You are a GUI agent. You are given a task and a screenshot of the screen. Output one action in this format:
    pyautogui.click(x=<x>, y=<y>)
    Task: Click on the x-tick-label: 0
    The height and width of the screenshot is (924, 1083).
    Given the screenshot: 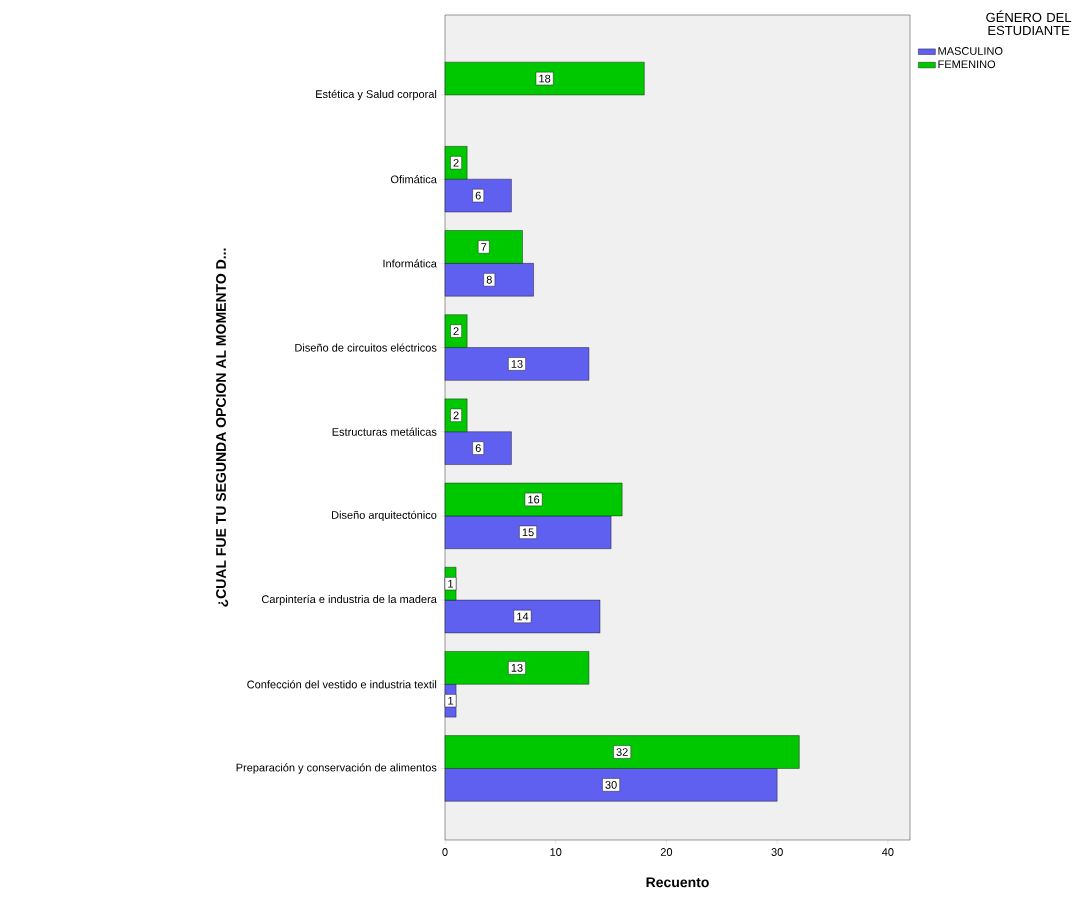 What is the action you would take?
    pyautogui.click(x=445, y=852)
    